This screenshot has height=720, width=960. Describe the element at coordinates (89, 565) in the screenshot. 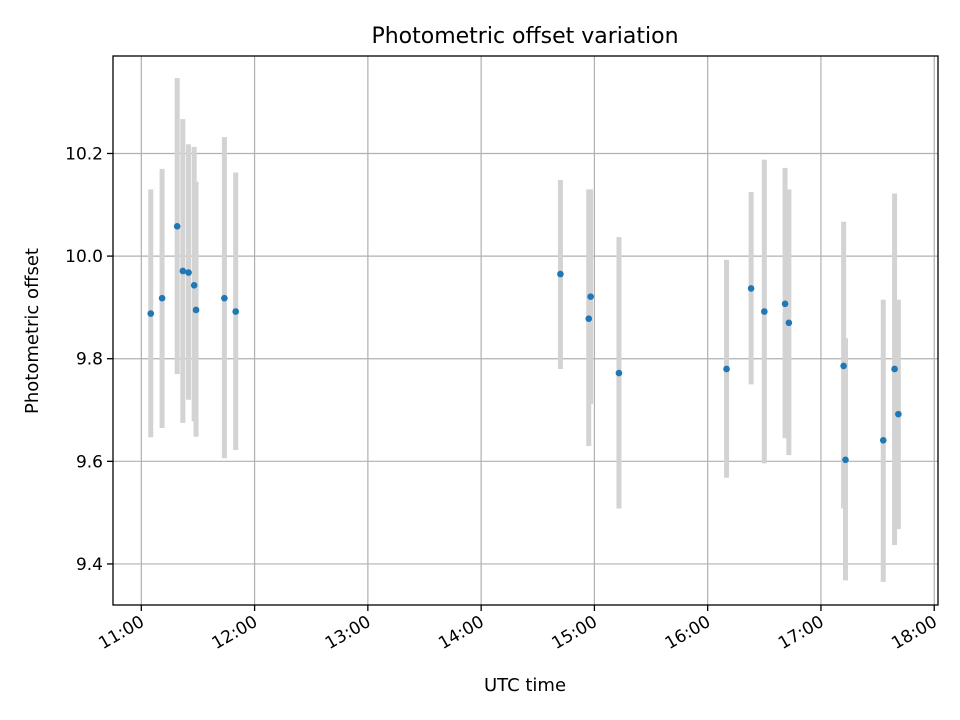

I see `y-tick-label: 9.4` at that location.